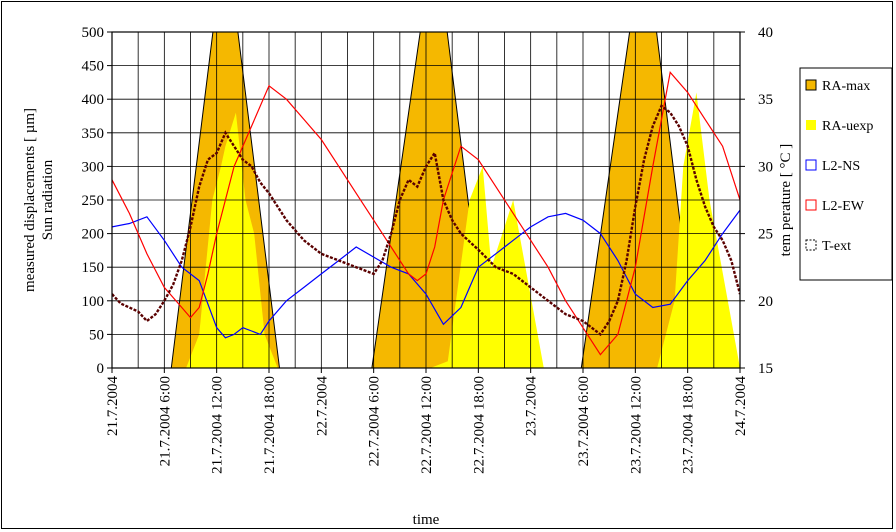  What do you see at coordinates (93, 302) in the screenshot?
I see `y-left-tick-label: 100` at bounding box center [93, 302].